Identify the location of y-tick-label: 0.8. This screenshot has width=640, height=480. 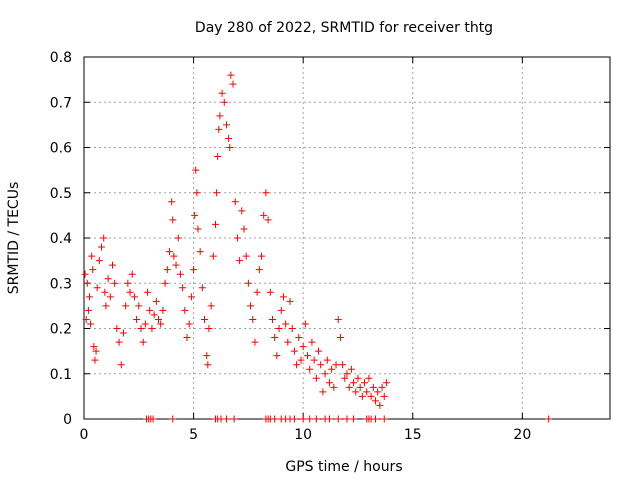
(61, 58).